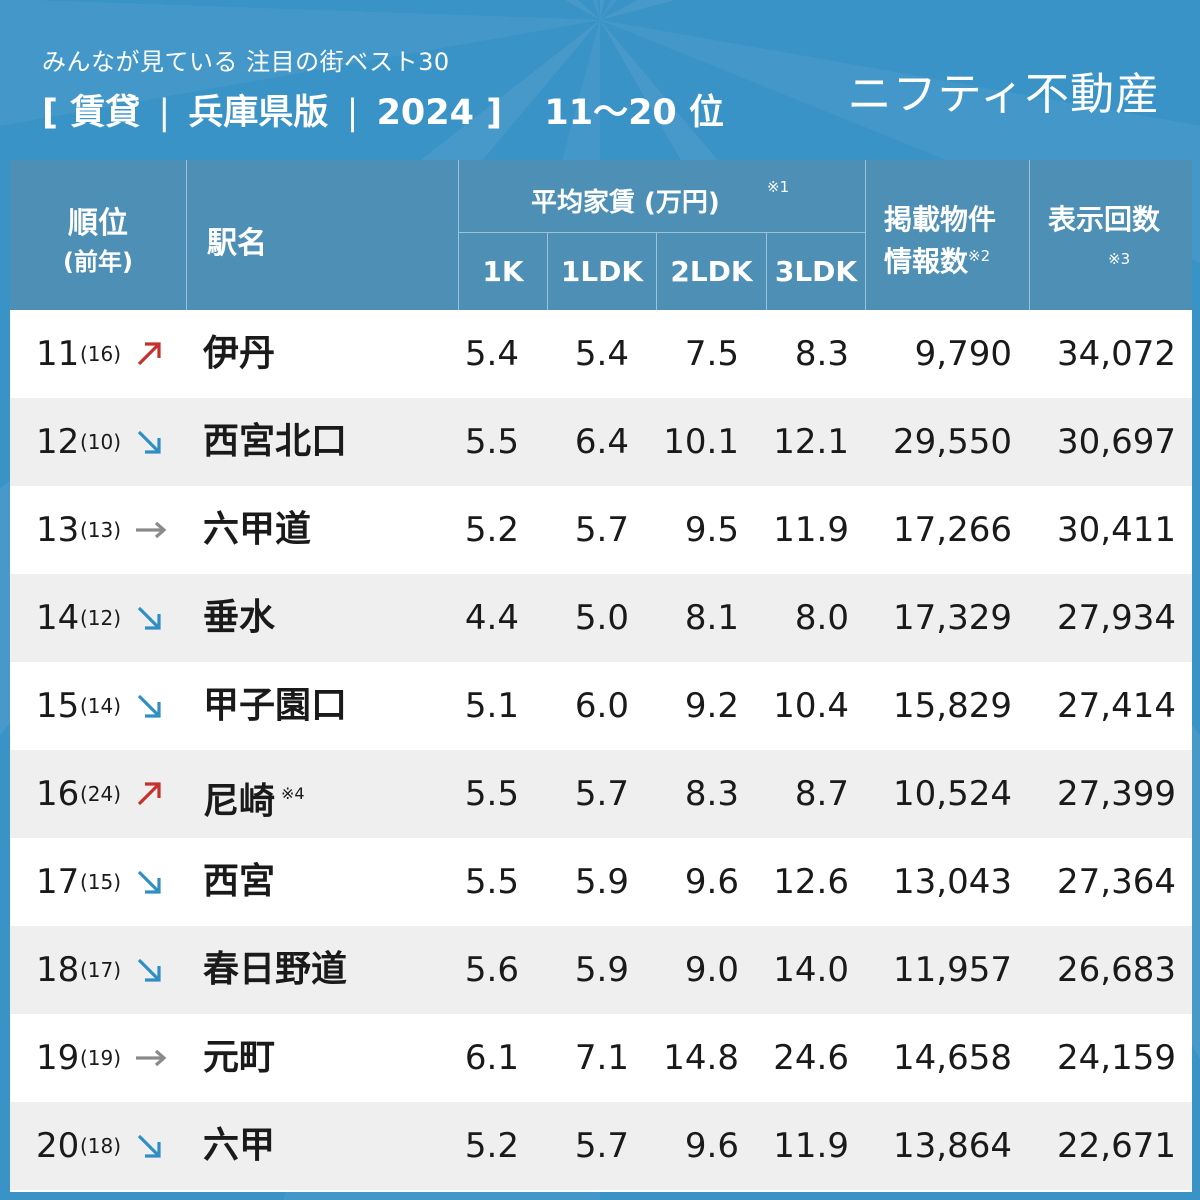 Image resolution: width=1200 pixels, height=1200 pixels. Describe the element at coordinates (821, 618) in the screenshot. I see `rent-3ldk-cell: 8.0` at that location.